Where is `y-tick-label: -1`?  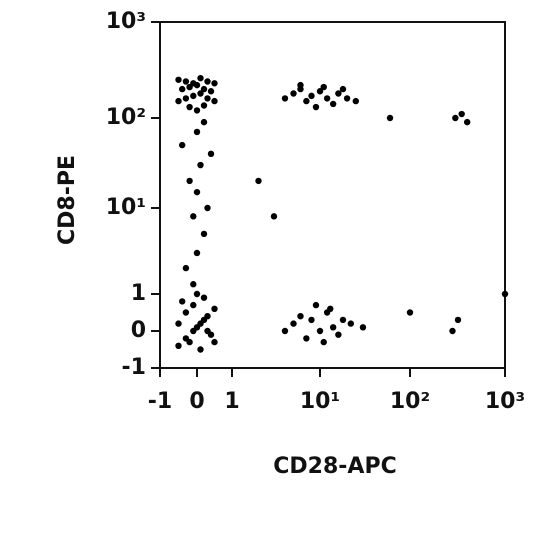
y-tick-label: -1 is located at coordinates (134, 367).